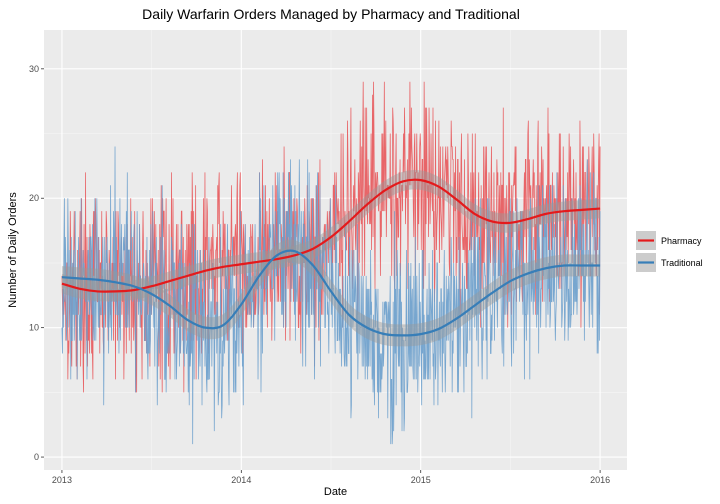  I want to click on y-tick-label: 10, so click(34, 328).